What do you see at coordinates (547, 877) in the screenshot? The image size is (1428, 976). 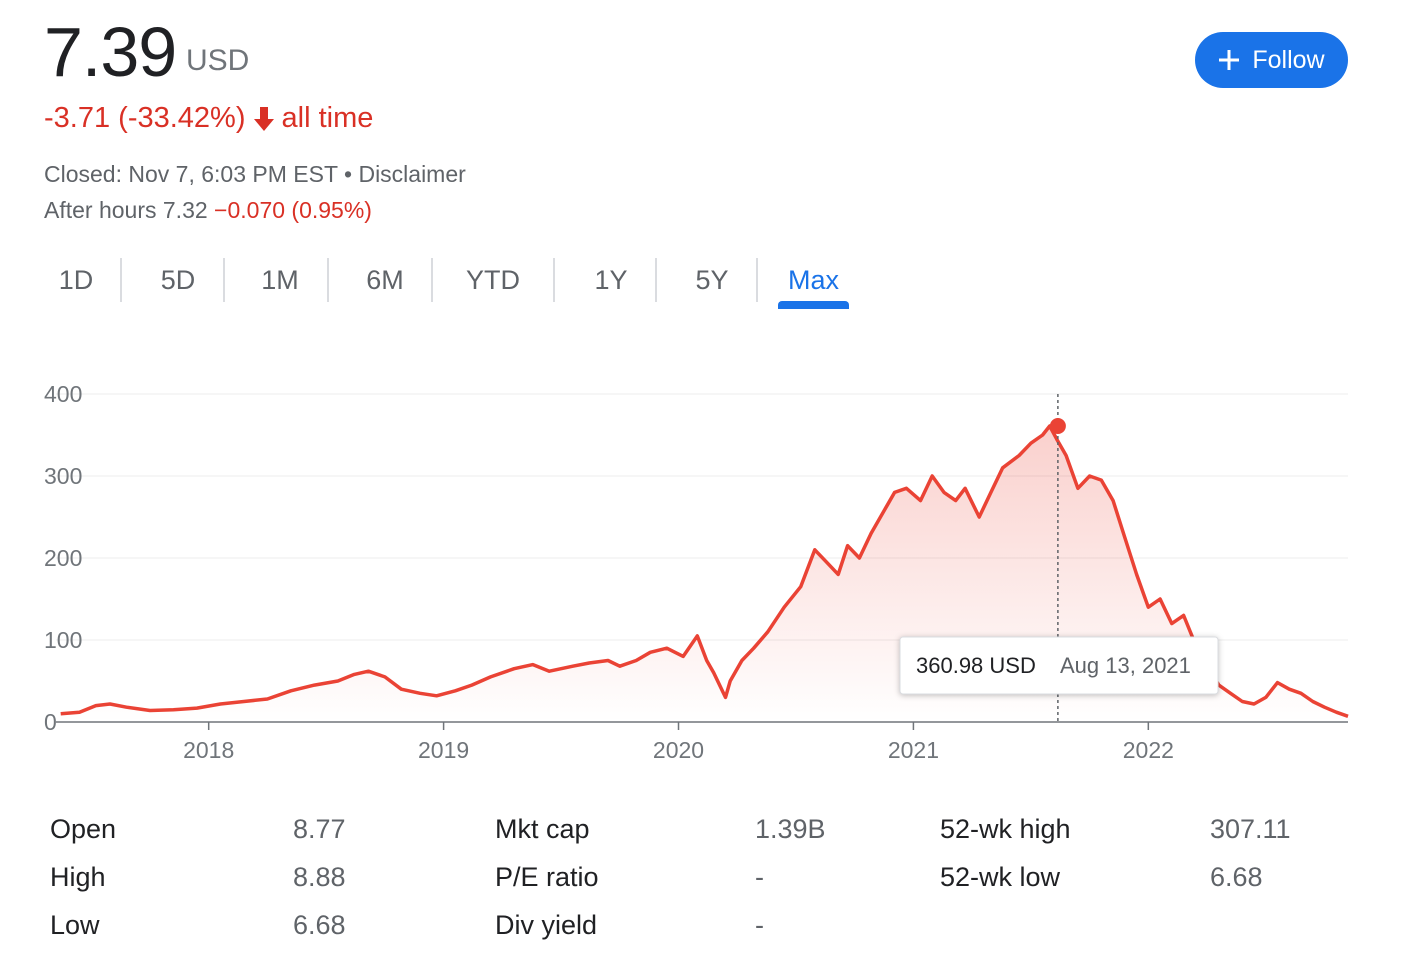 I see `stat-pe-label: P/E ratio` at bounding box center [547, 877].